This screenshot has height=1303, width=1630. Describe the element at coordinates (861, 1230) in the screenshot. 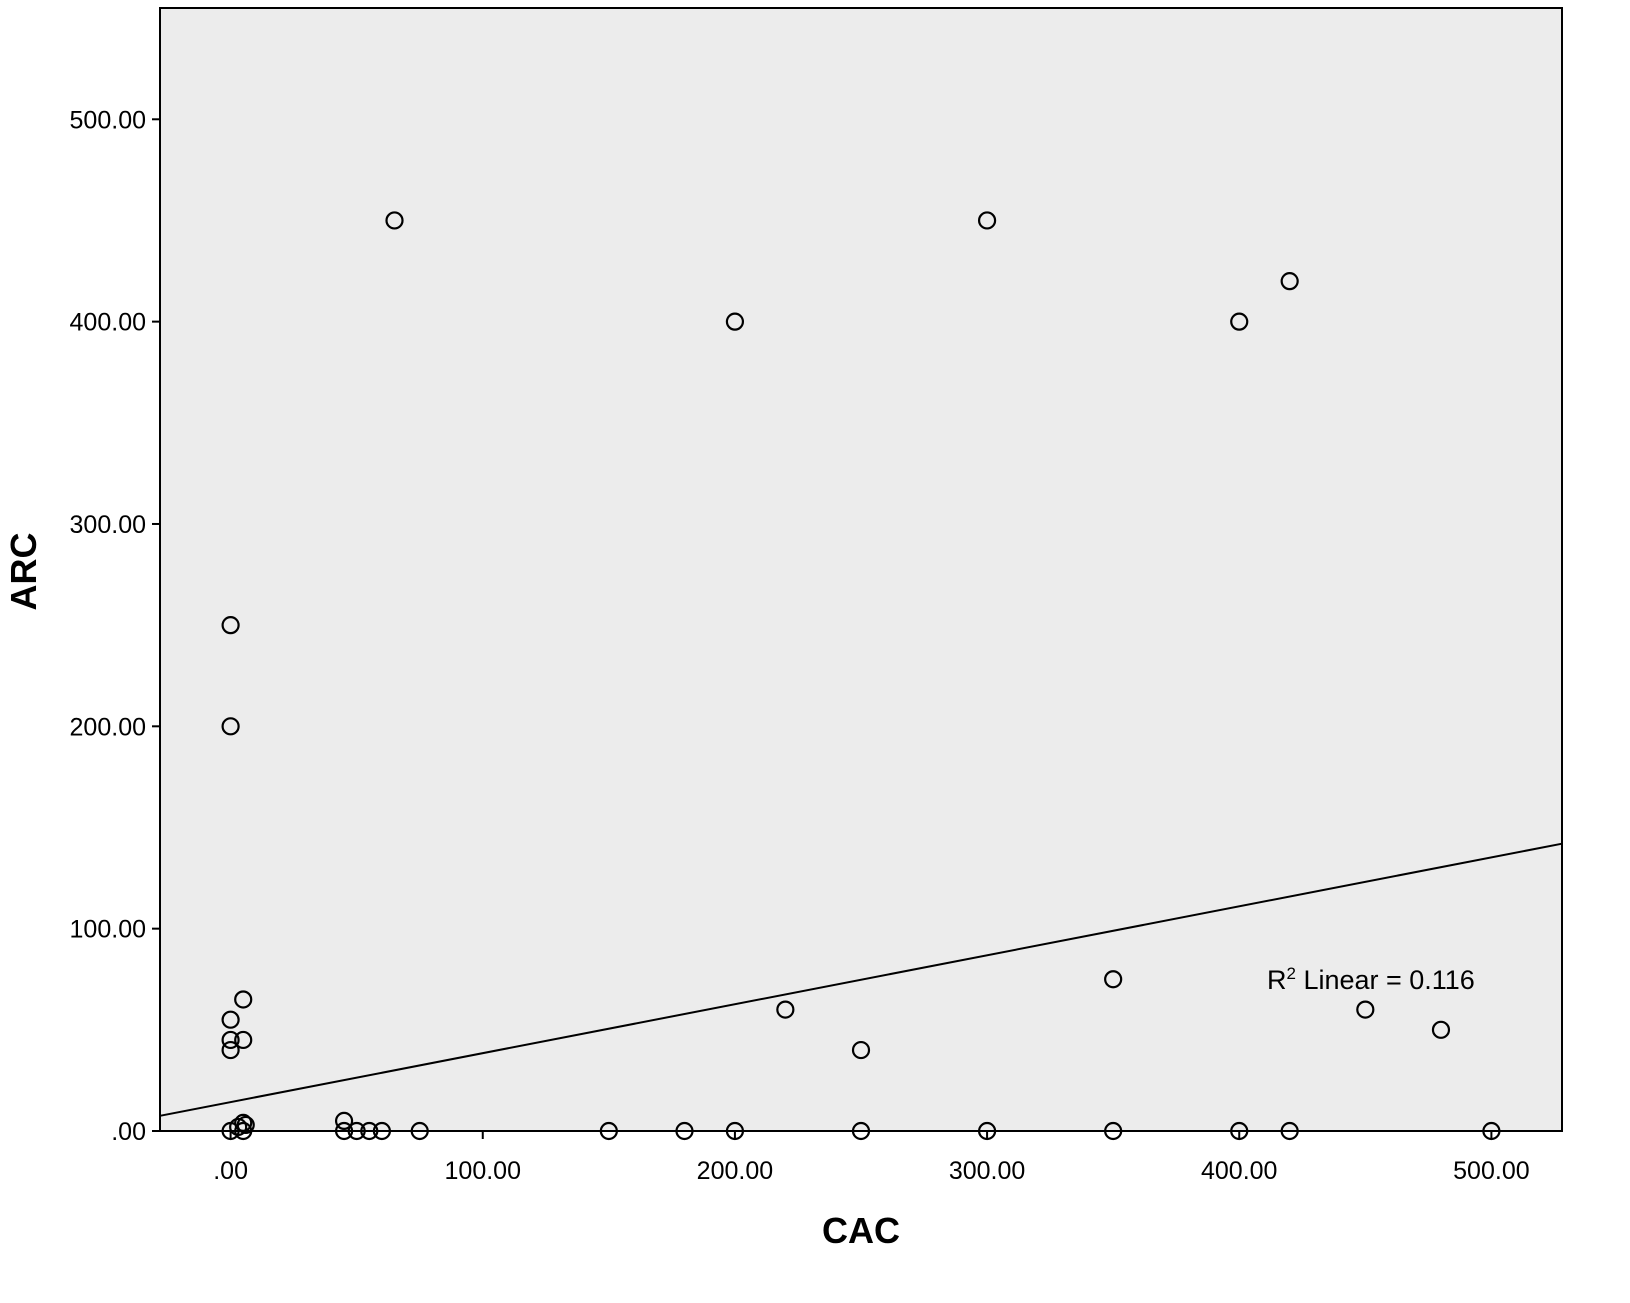

I see `x-axis-title: CAC` at that location.